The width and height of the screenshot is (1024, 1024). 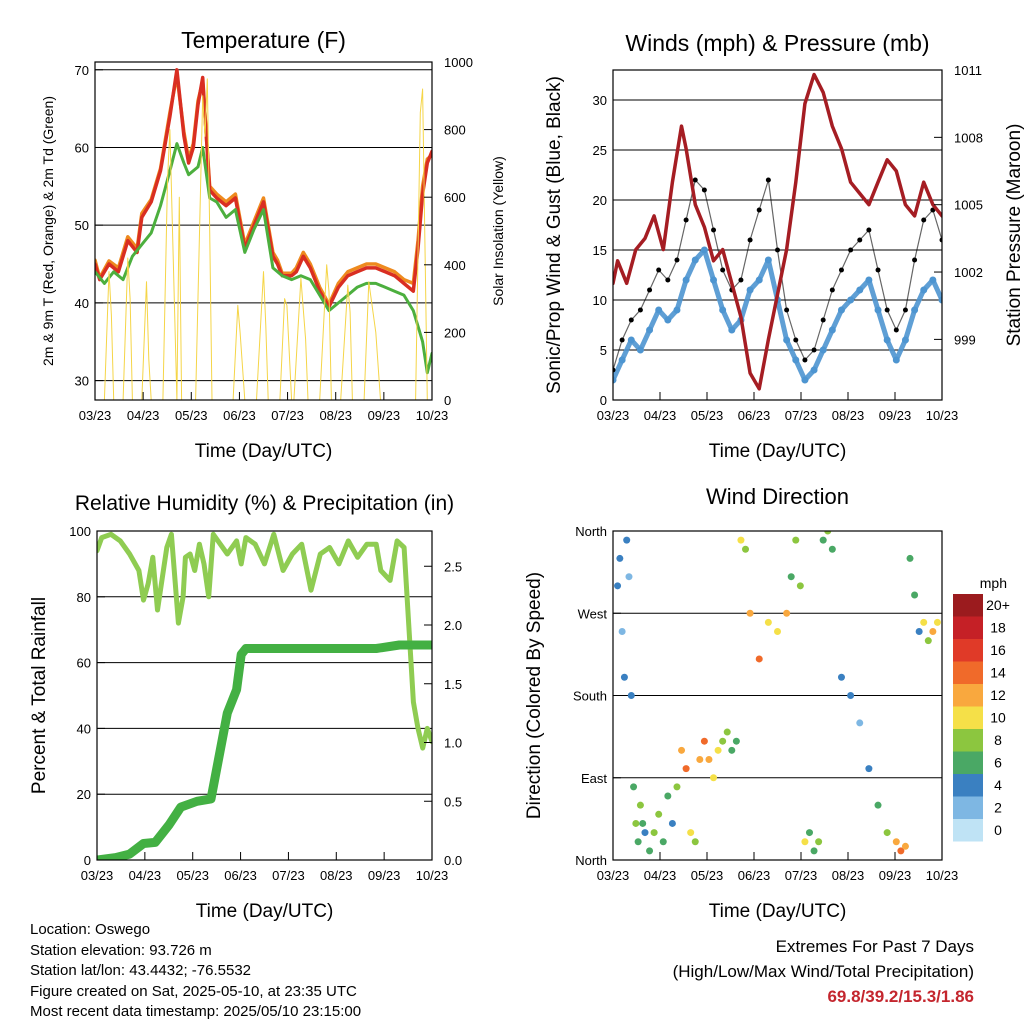 I want to click on humidity-xtick-label: 04/23, so click(x=145, y=875).